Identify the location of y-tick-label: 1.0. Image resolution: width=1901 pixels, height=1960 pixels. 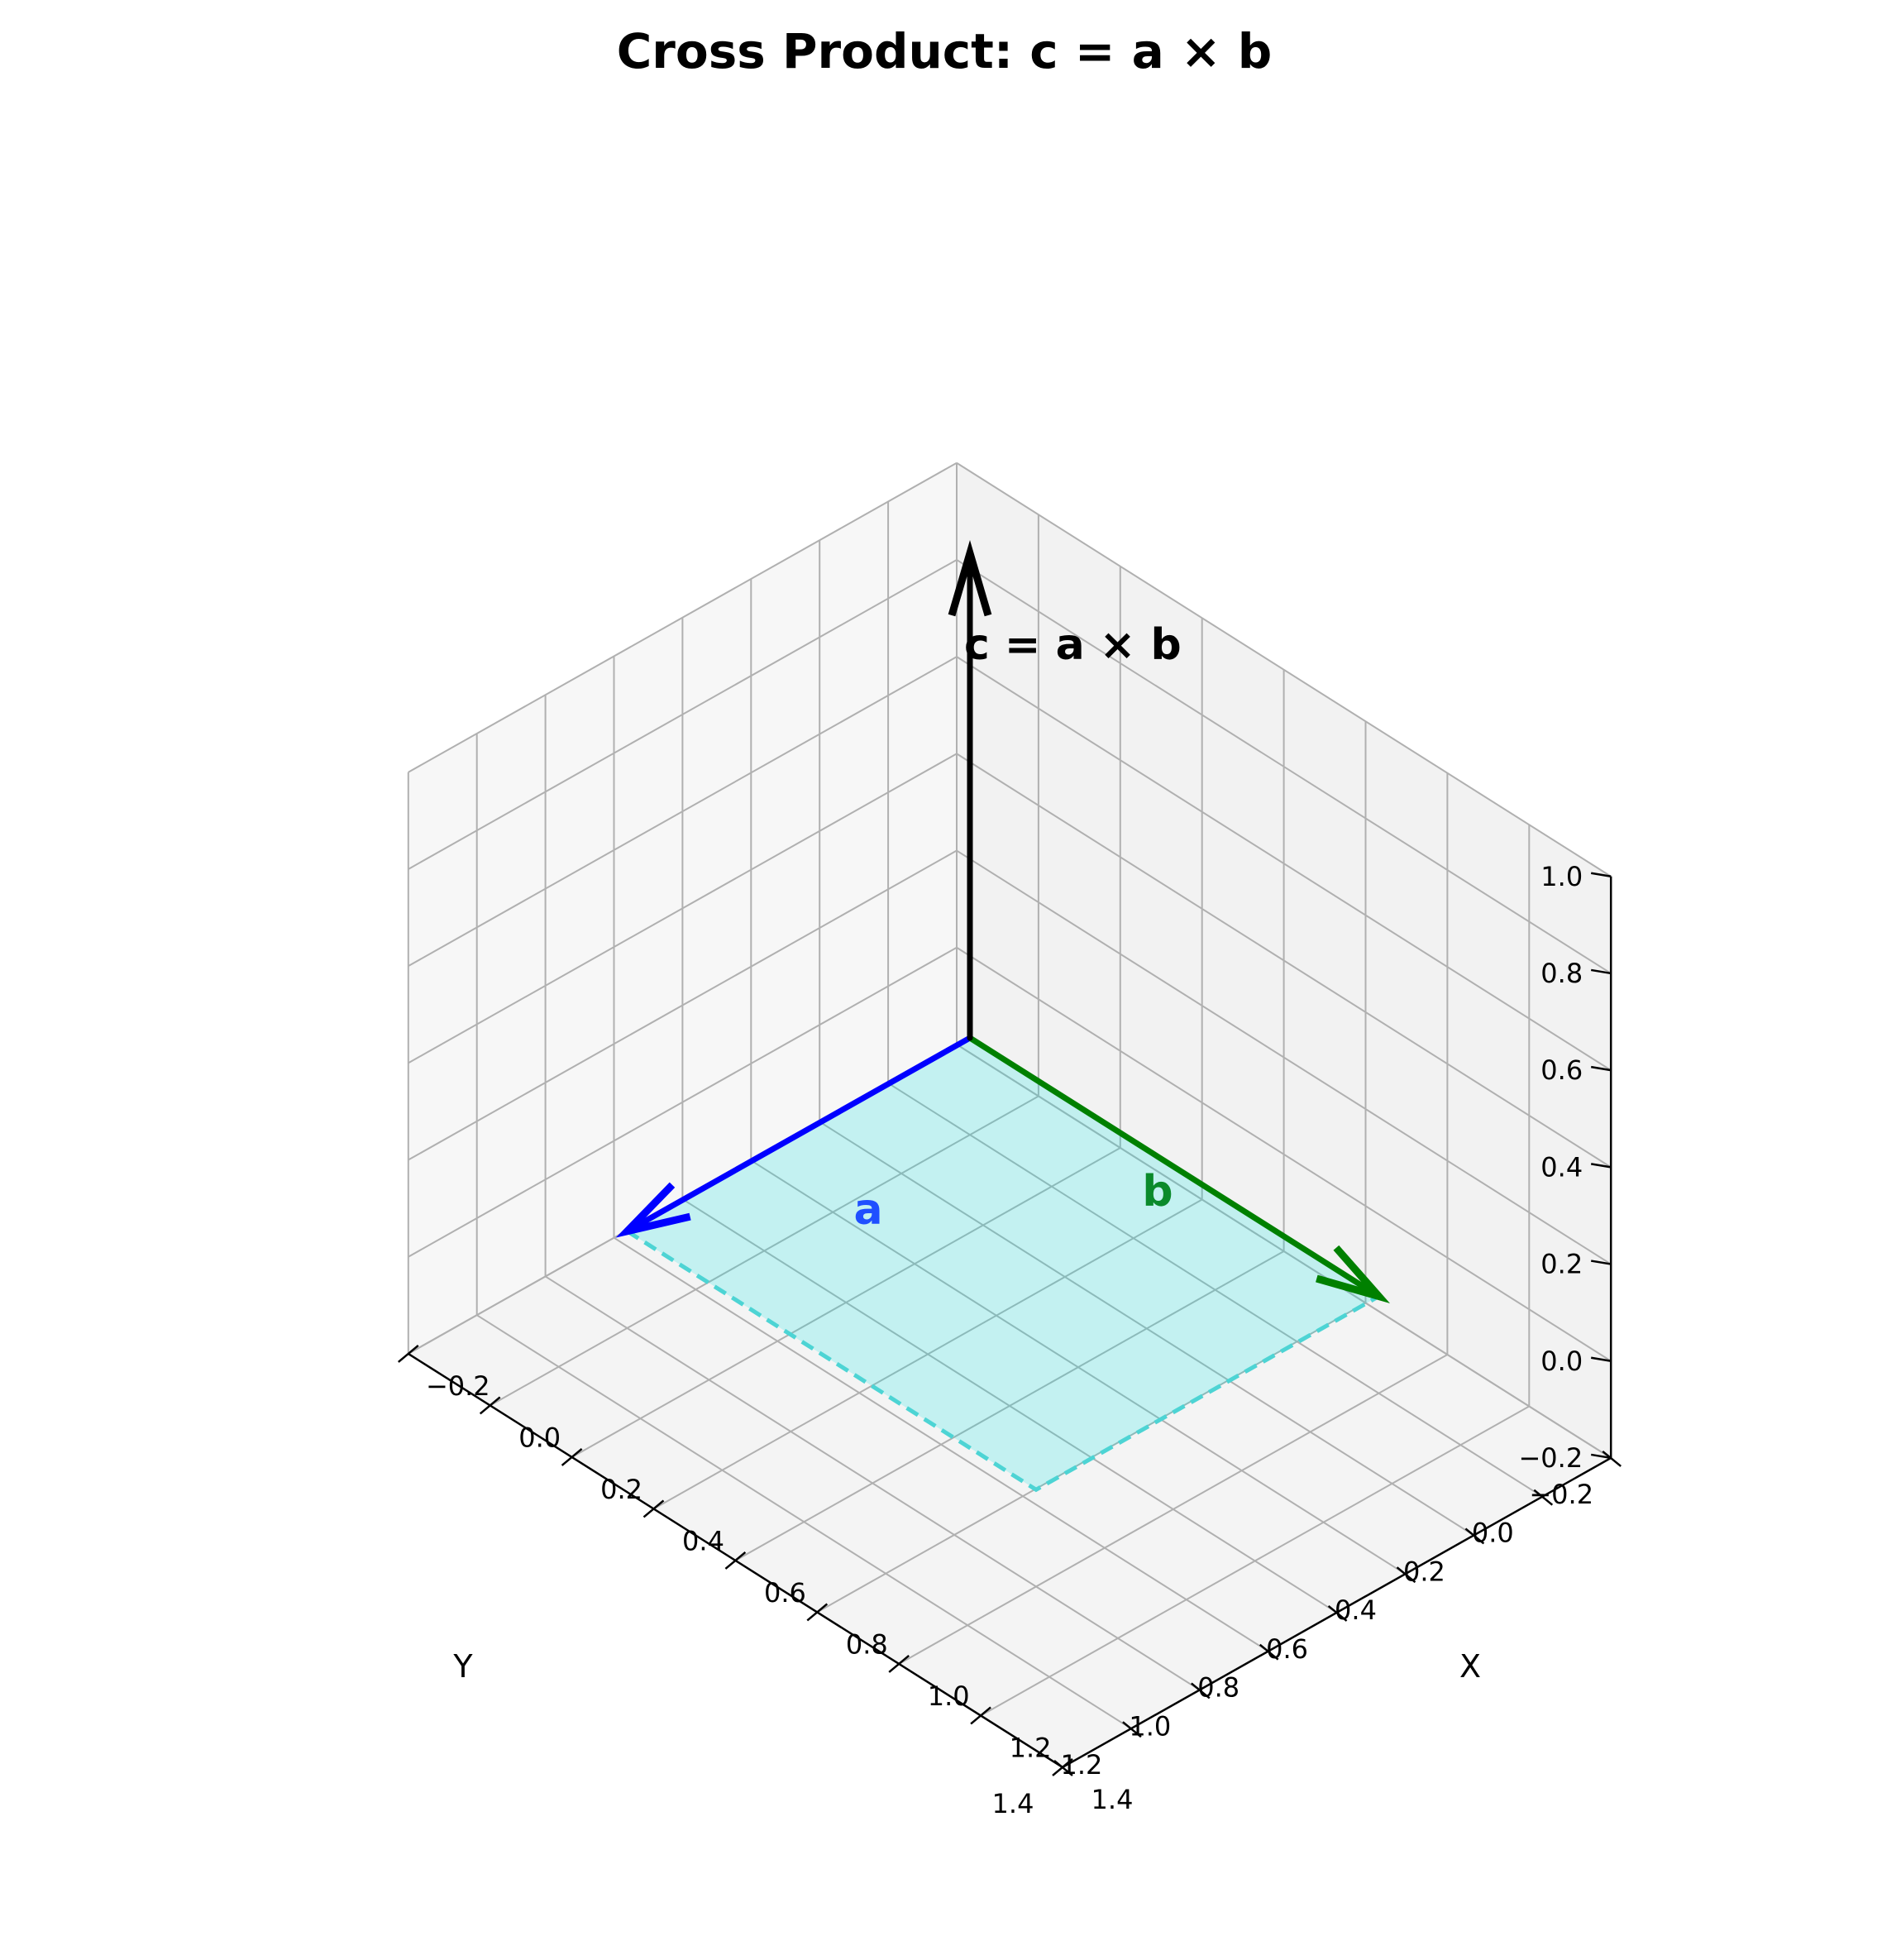
(1150, 1726).